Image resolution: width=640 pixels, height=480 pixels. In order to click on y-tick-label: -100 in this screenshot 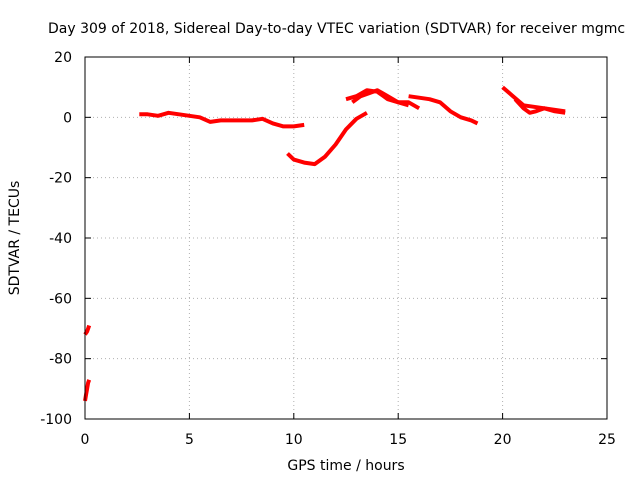, I will do `click(56, 420)`.